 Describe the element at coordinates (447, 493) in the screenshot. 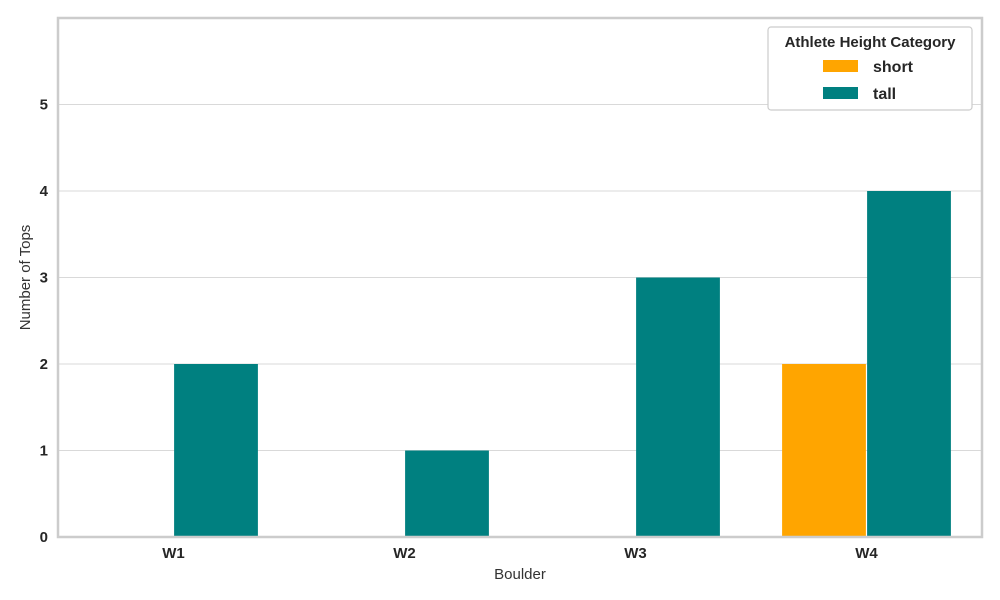

I see `bar-tall-W2` at that location.